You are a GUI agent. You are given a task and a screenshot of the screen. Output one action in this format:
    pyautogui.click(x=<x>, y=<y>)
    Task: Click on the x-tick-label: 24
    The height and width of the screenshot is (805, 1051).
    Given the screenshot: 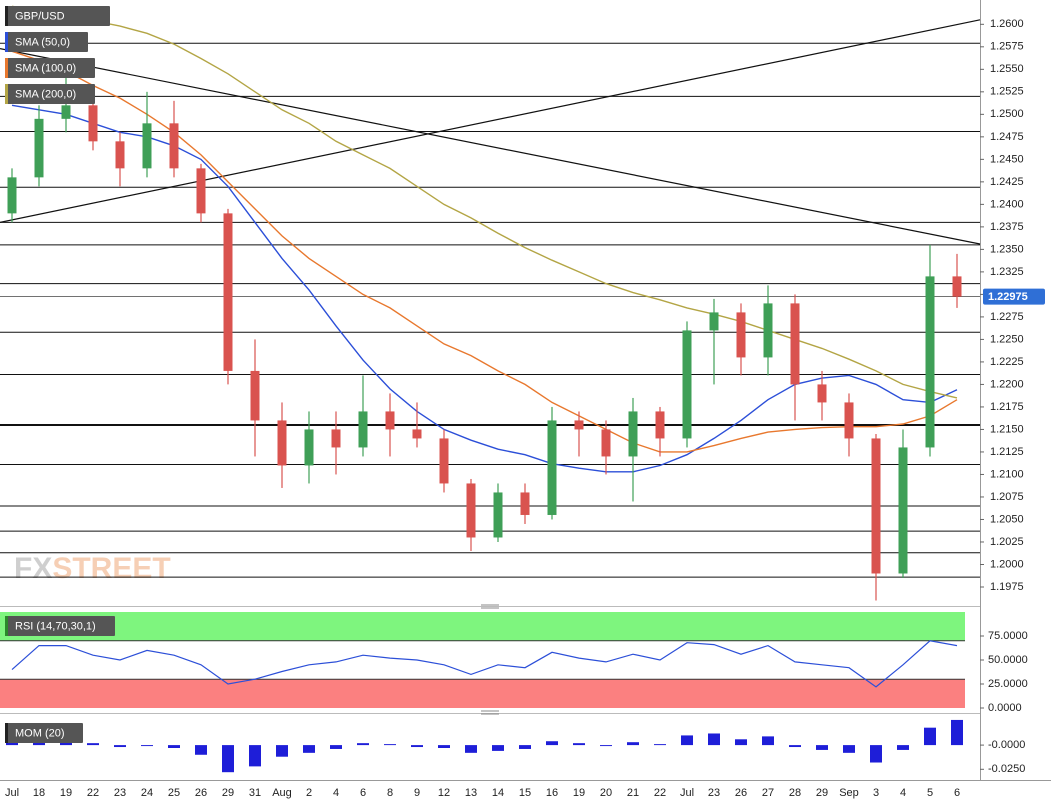 What is the action you would take?
    pyautogui.click(x=147, y=793)
    